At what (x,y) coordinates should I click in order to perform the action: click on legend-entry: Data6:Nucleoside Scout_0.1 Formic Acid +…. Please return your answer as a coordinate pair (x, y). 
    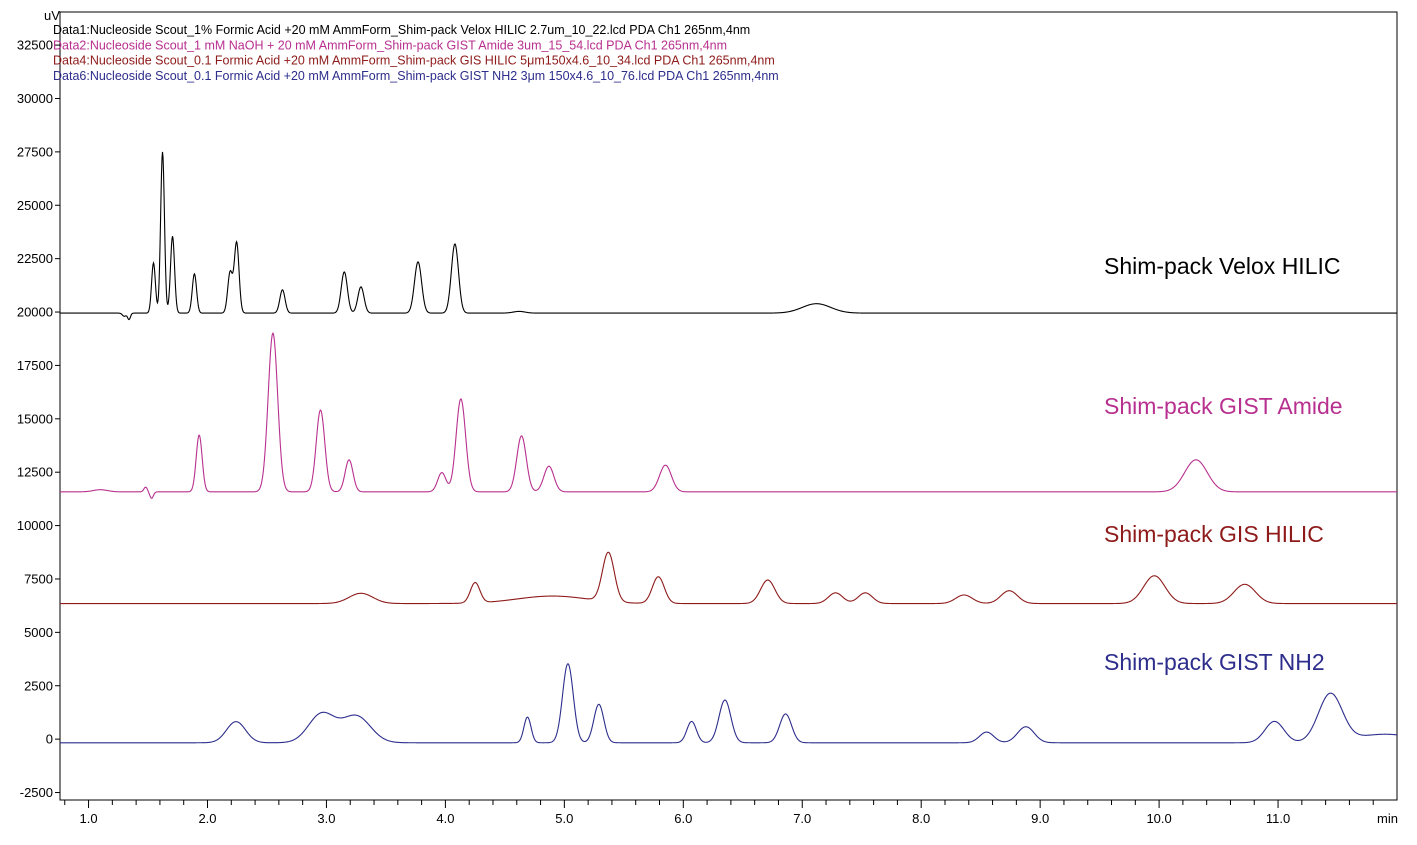
    Looking at the image, I should click on (416, 76).